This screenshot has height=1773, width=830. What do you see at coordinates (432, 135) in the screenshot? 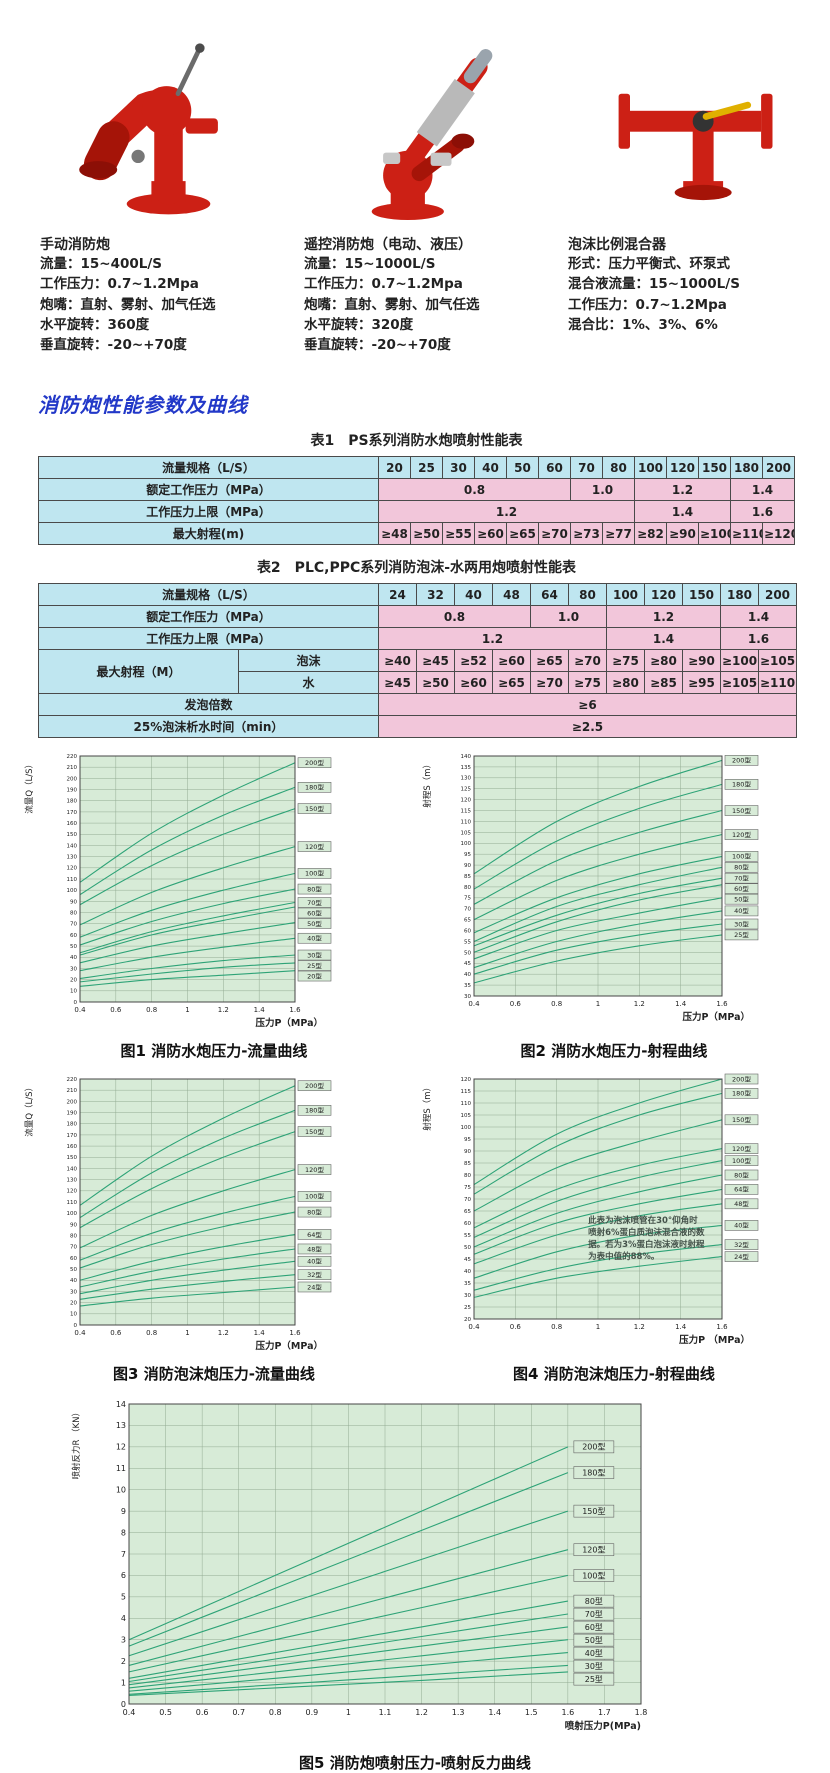
I see `remote-fire-monitor-icon` at bounding box center [432, 135].